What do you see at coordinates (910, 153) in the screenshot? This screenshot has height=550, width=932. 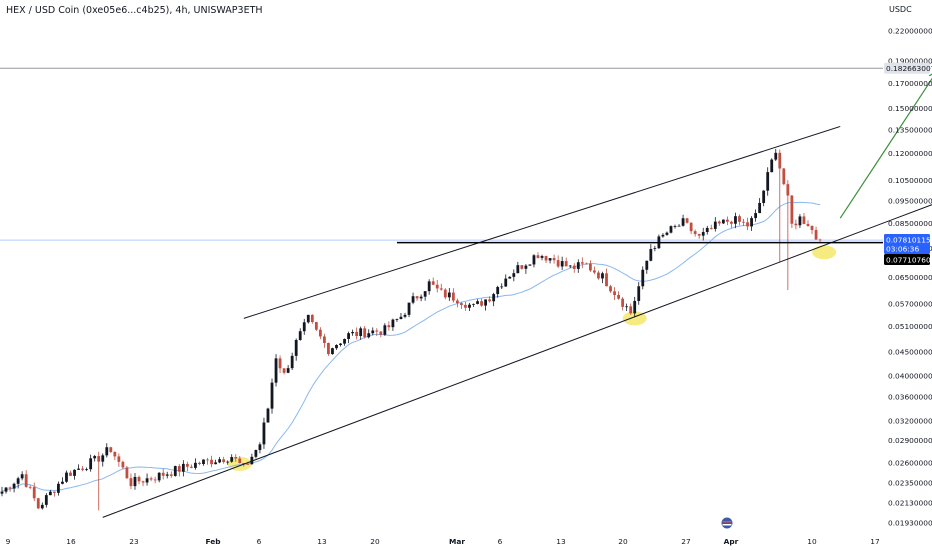 I see `price-axis-label: 0.1200000000` at bounding box center [910, 153].